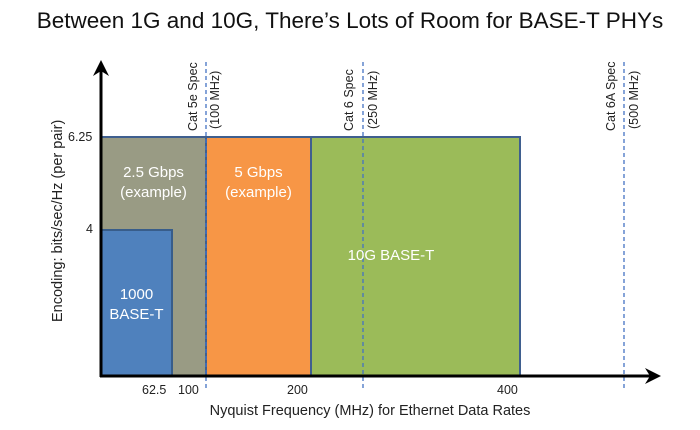 The width and height of the screenshot is (700, 430). Describe the element at coordinates (188, 390) in the screenshot. I see `x-tick-100: 100` at that location.